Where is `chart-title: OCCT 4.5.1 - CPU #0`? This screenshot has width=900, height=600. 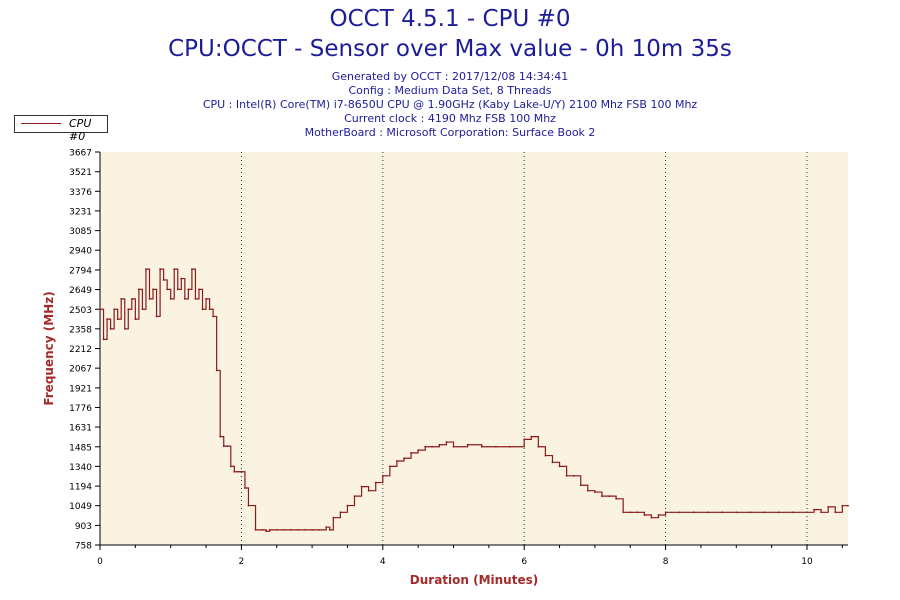
chart-title: OCCT 4.5.1 - CPU #0 is located at coordinates (450, 19).